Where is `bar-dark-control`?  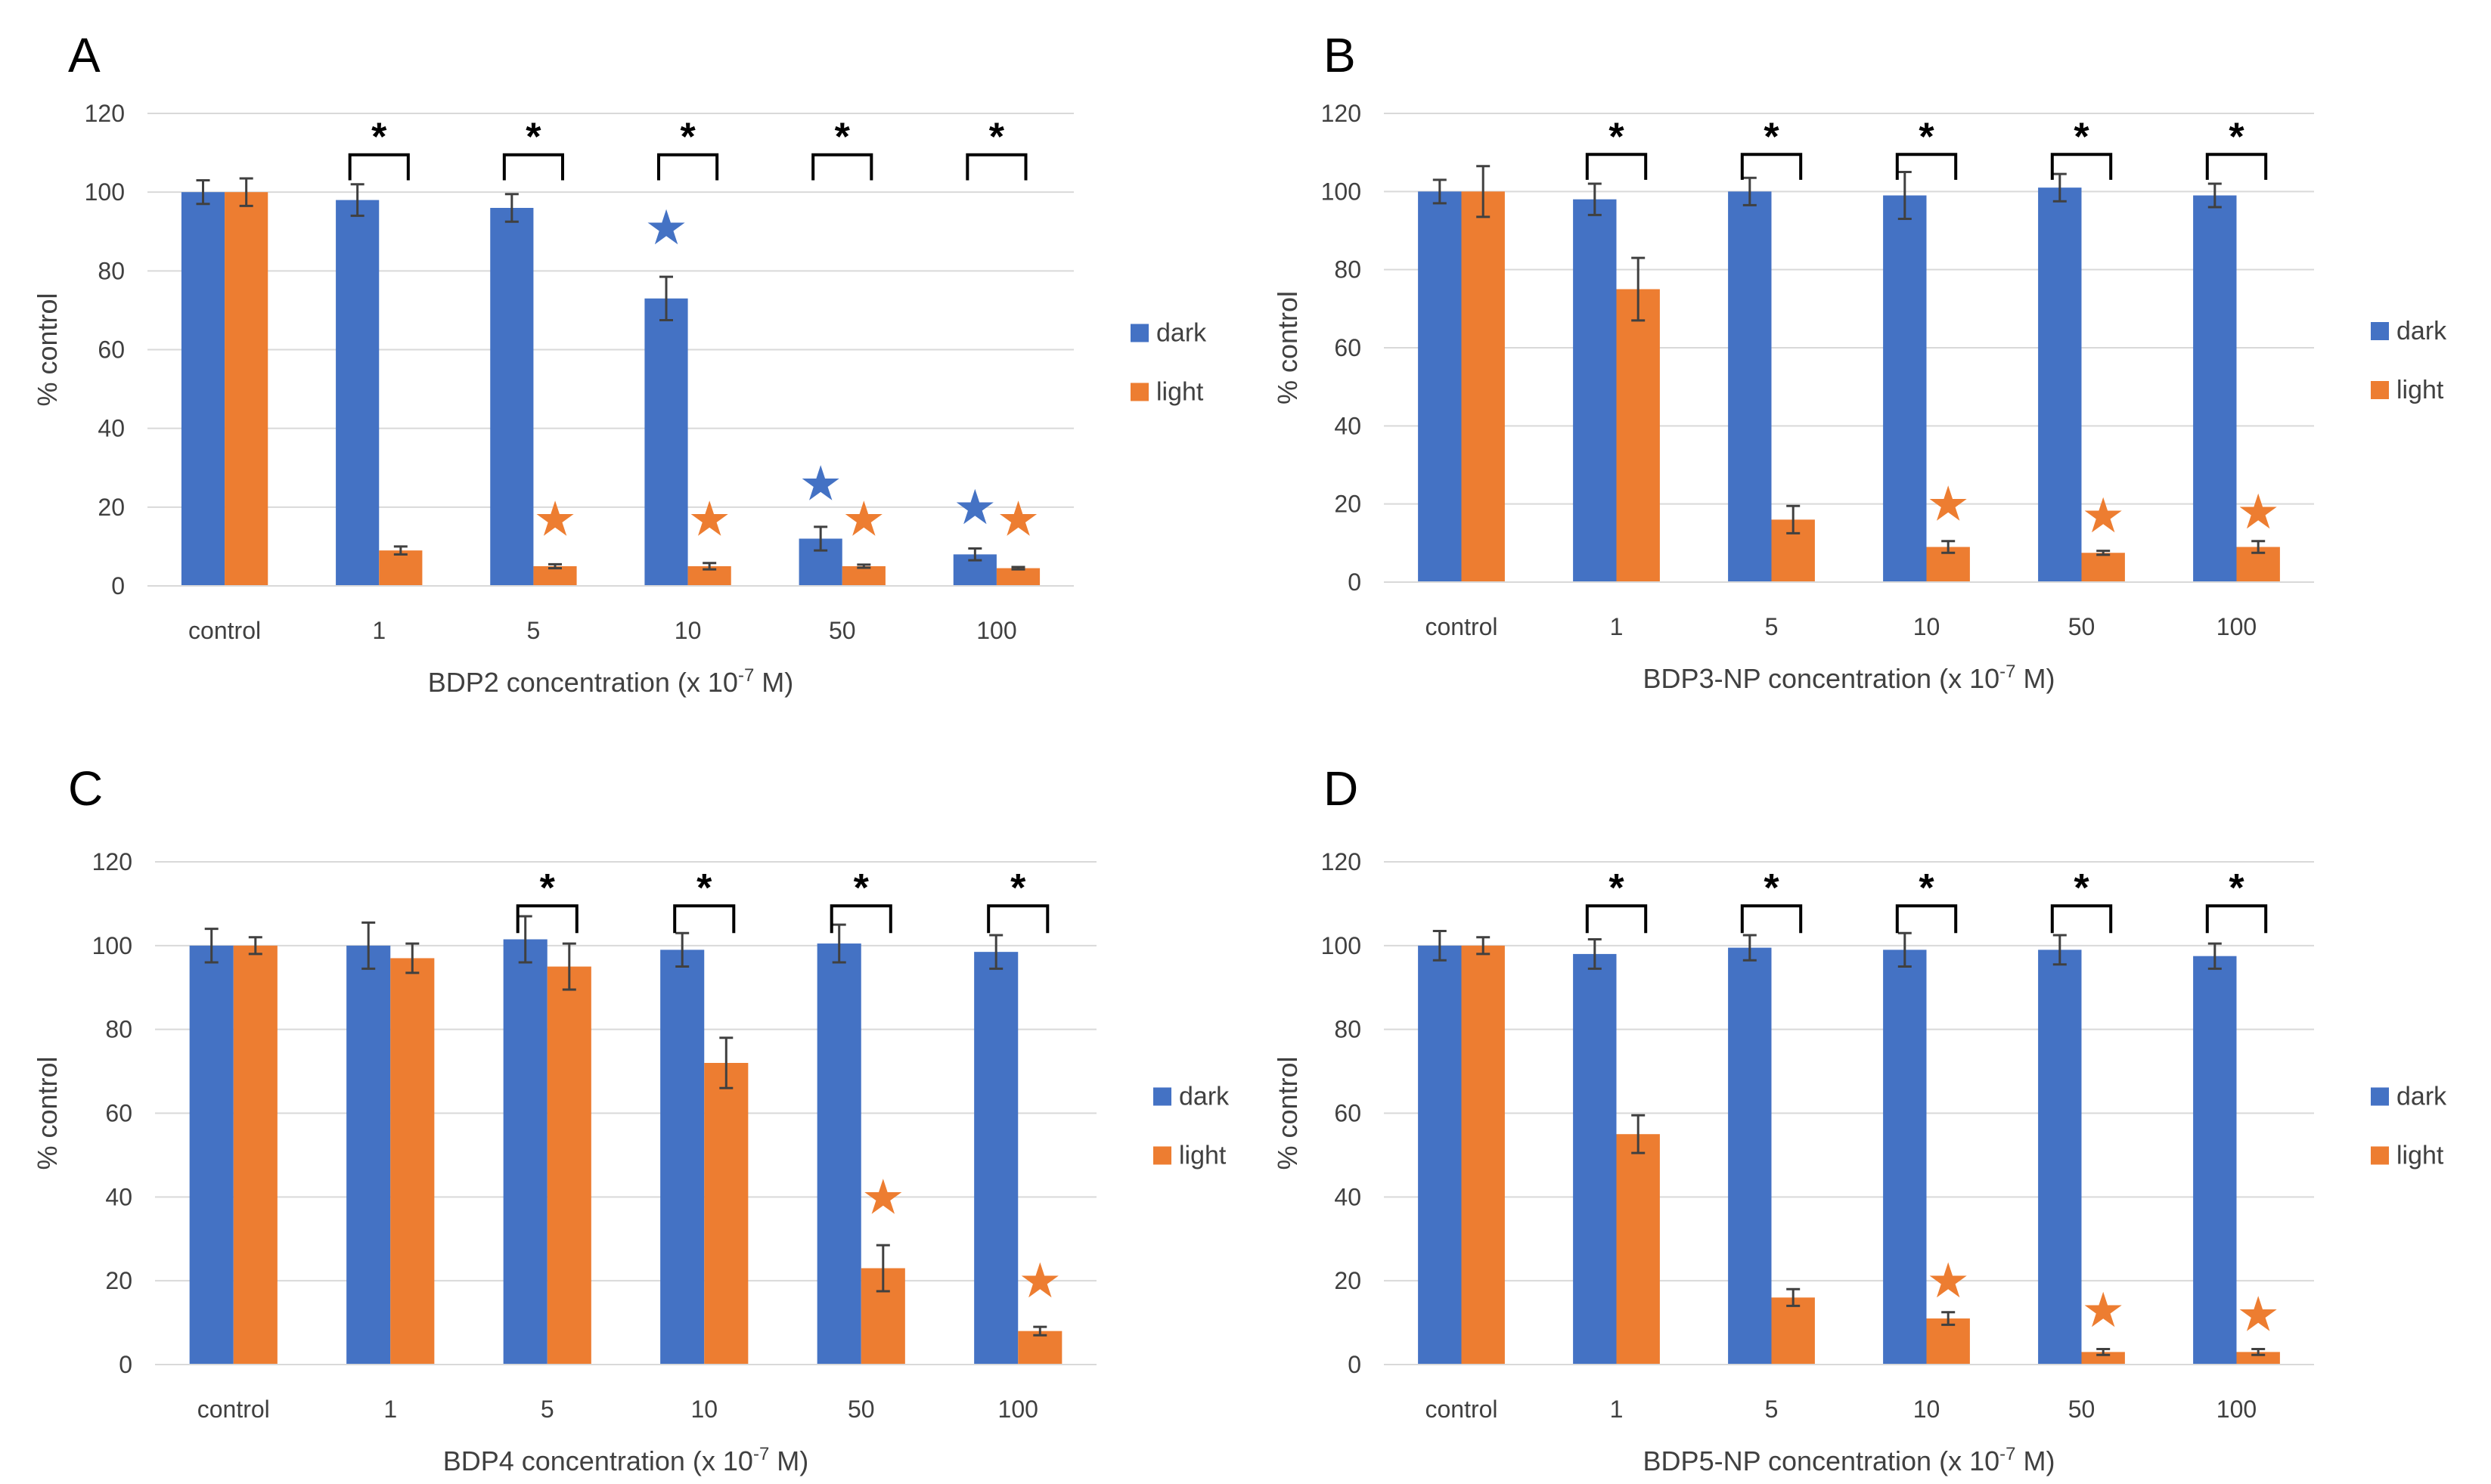
bar-dark-control is located at coordinates (211, 1155).